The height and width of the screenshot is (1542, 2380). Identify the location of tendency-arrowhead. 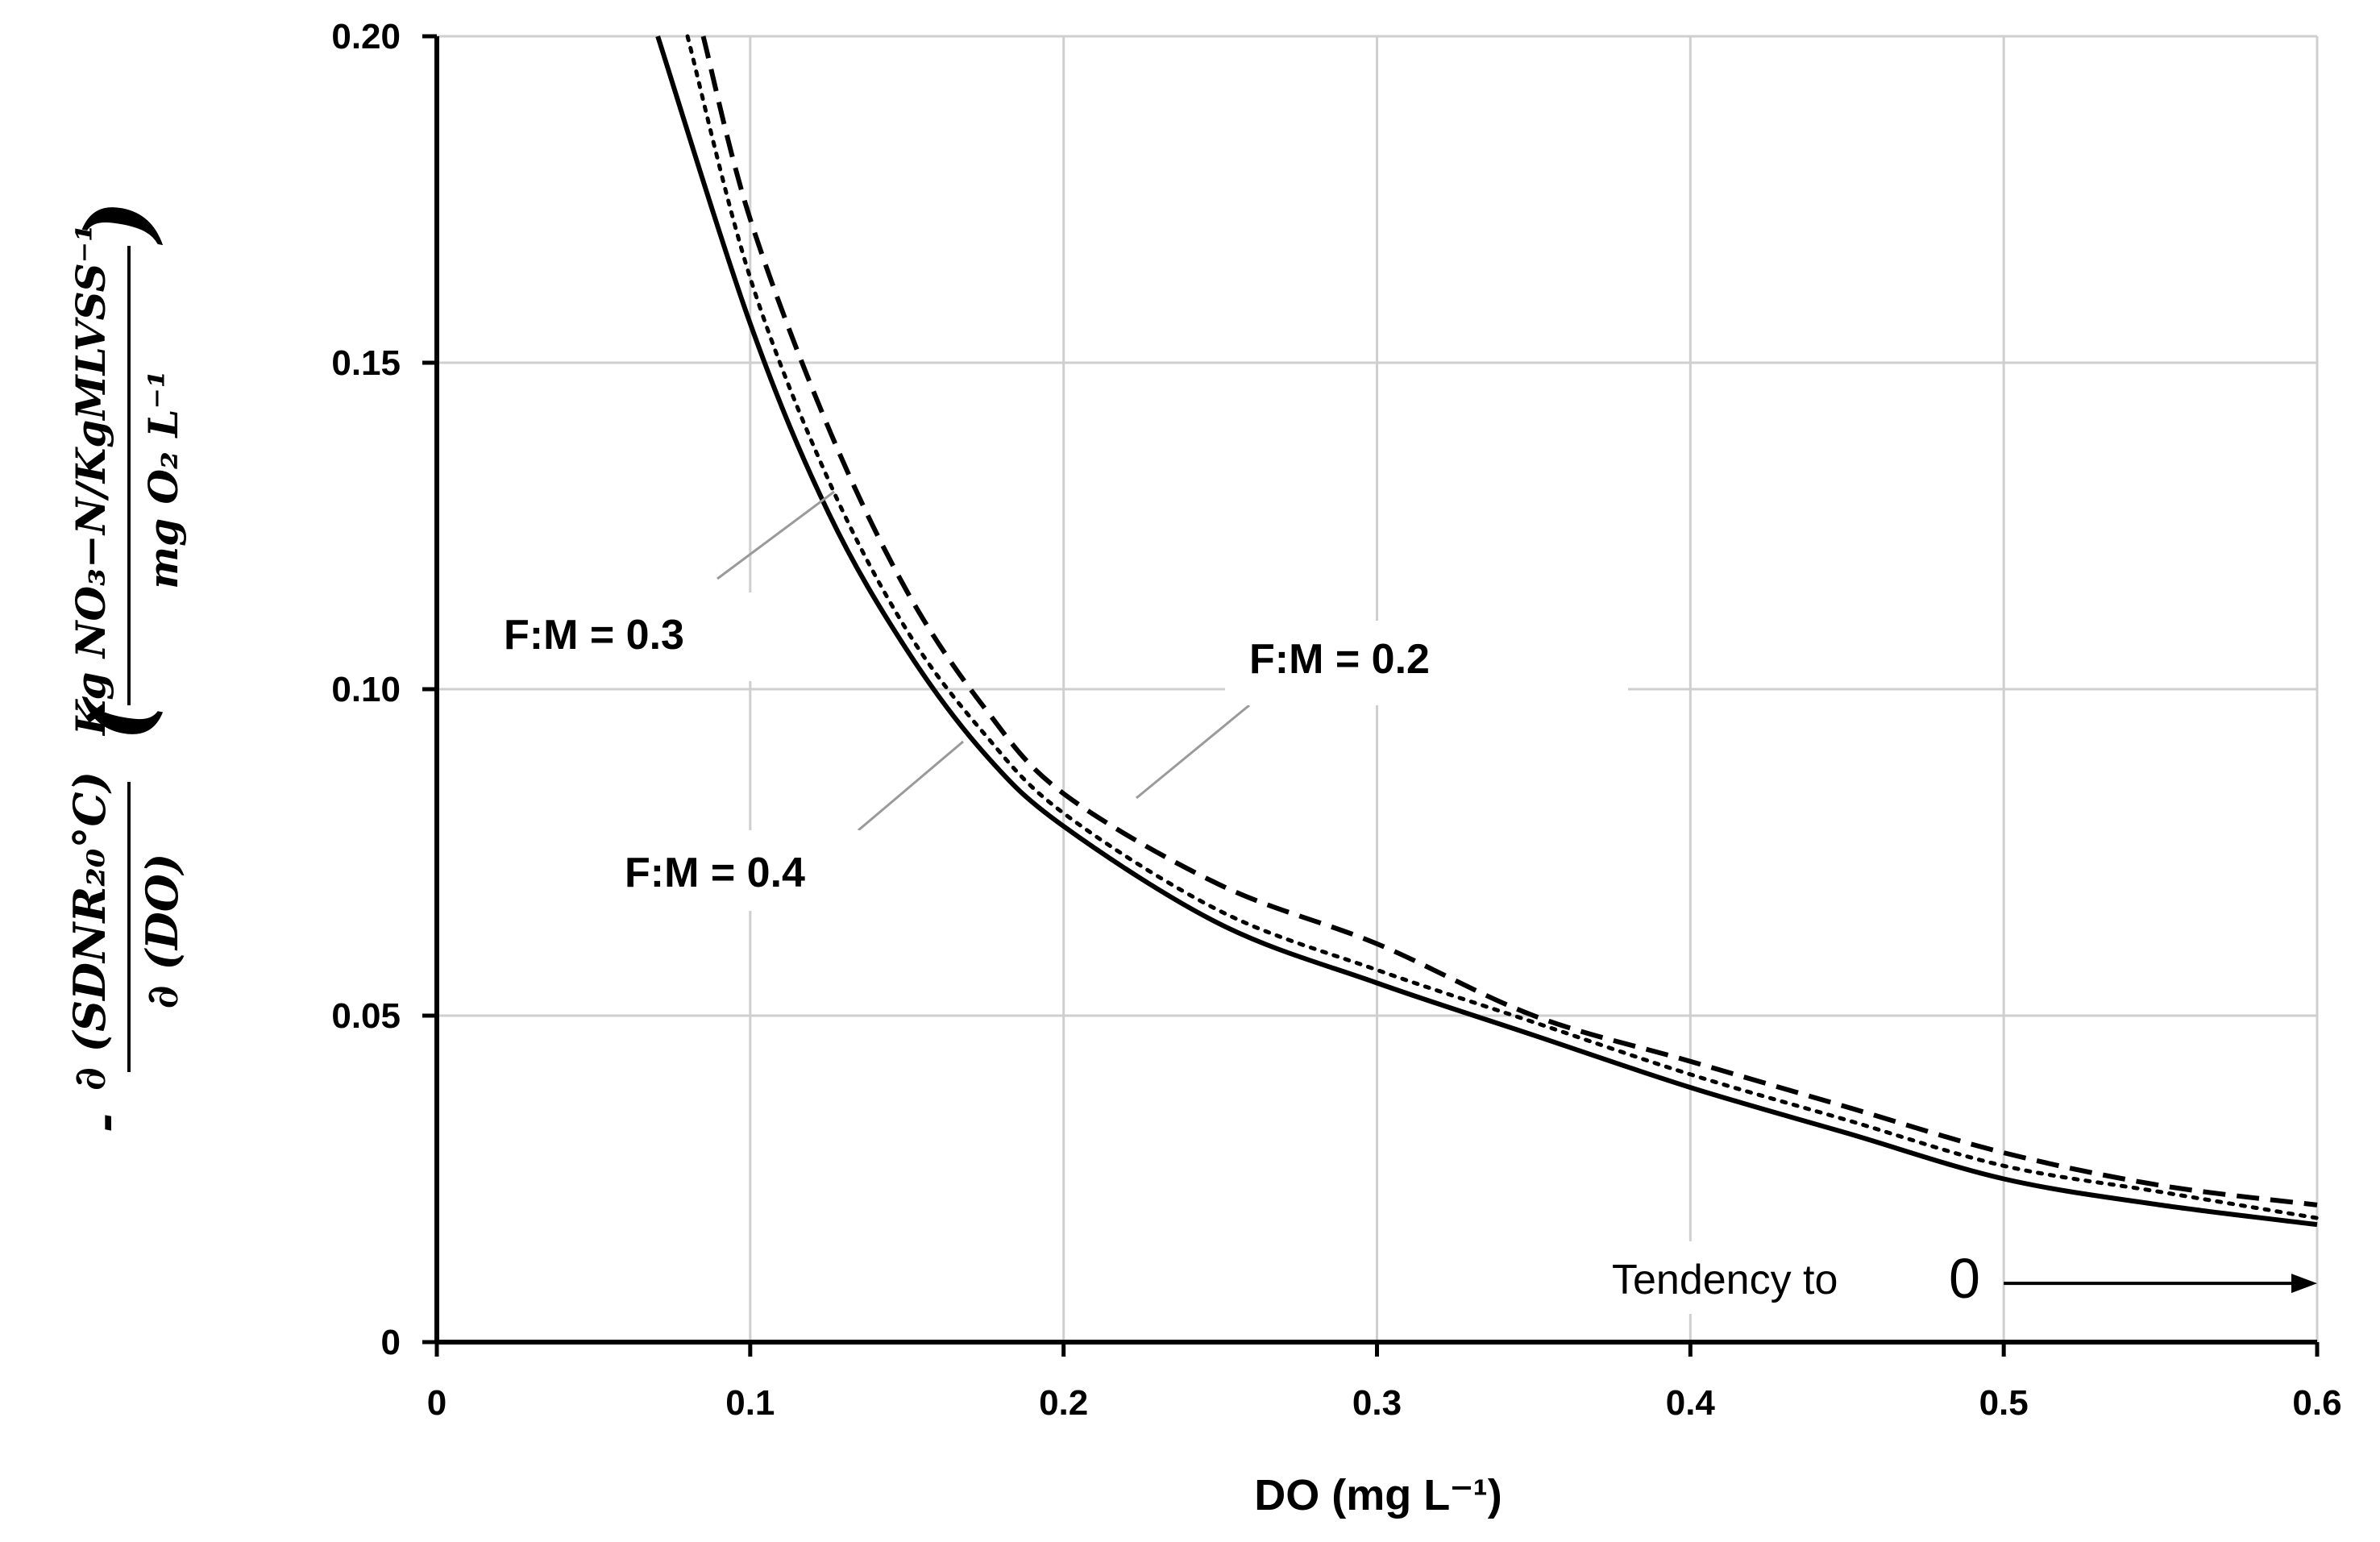
(2304, 1284).